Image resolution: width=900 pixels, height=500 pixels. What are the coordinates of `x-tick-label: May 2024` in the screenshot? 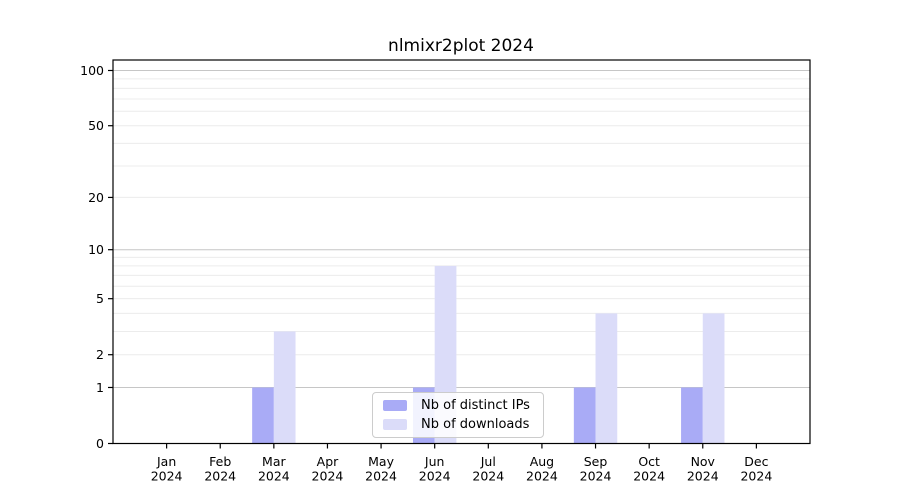 It's located at (381, 469).